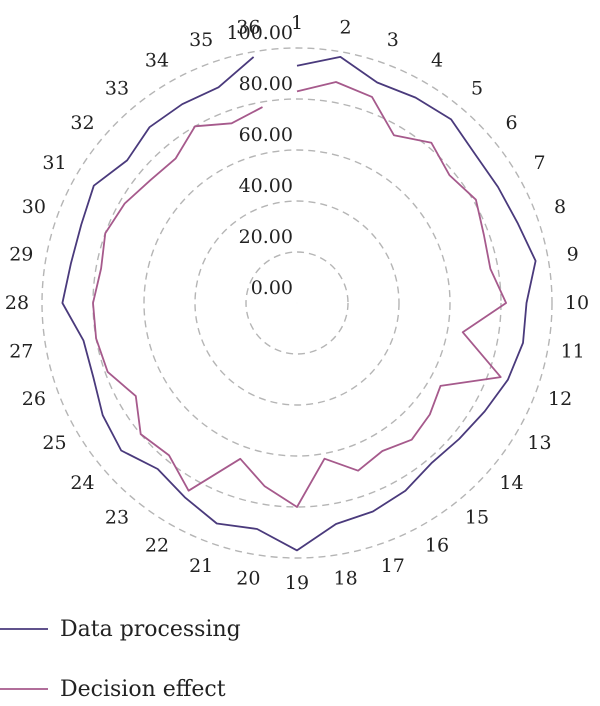 The height and width of the screenshot is (706, 600). Describe the element at coordinates (34, 207) in the screenshot. I see `category-label: 30` at that location.